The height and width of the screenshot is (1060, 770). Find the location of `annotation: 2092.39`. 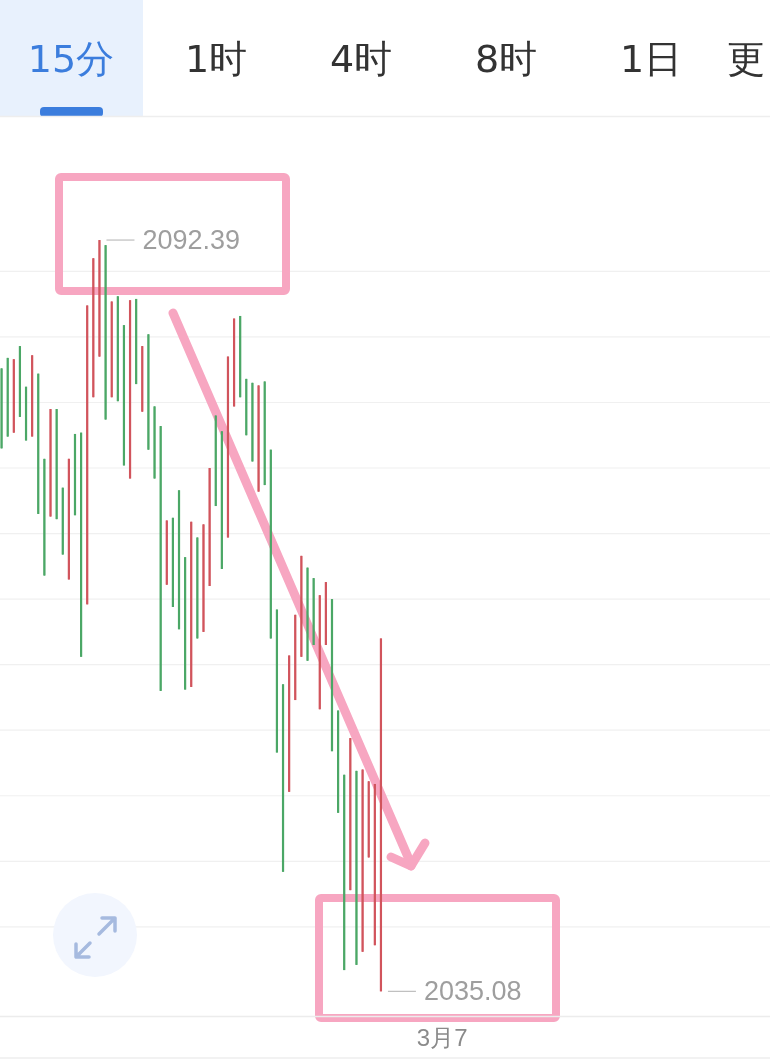

annotation: 2092.39 is located at coordinates (191, 240).